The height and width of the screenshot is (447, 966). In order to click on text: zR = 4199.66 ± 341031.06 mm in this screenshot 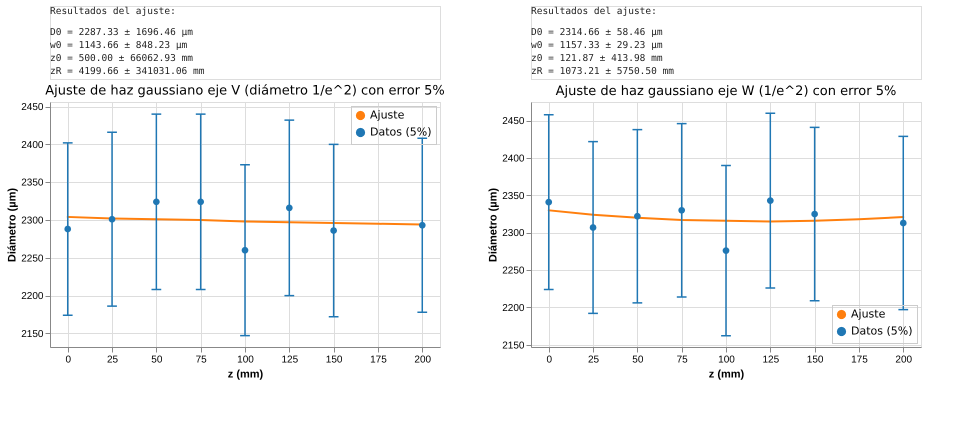, I will do `click(127, 71)`.